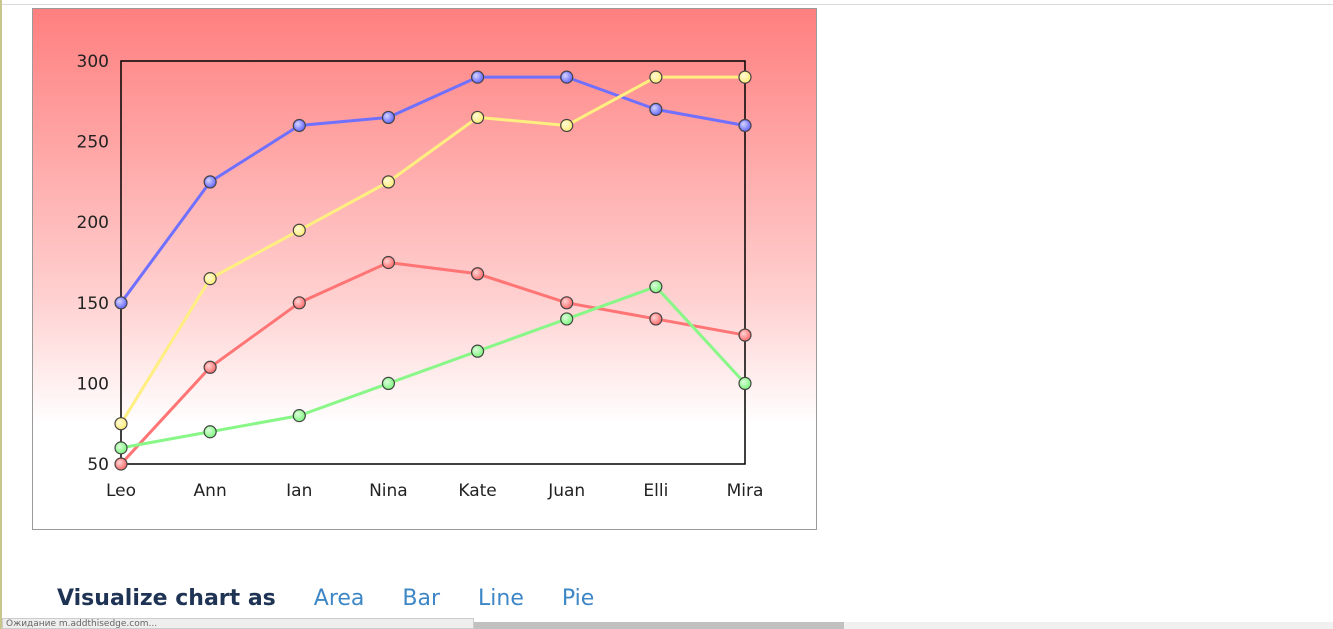 This screenshot has width=1333, height=629. What do you see at coordinates (166, 598) in the screenshot?
I see `visualize-label: Visualize chart as` at bounding box center [166, 598].